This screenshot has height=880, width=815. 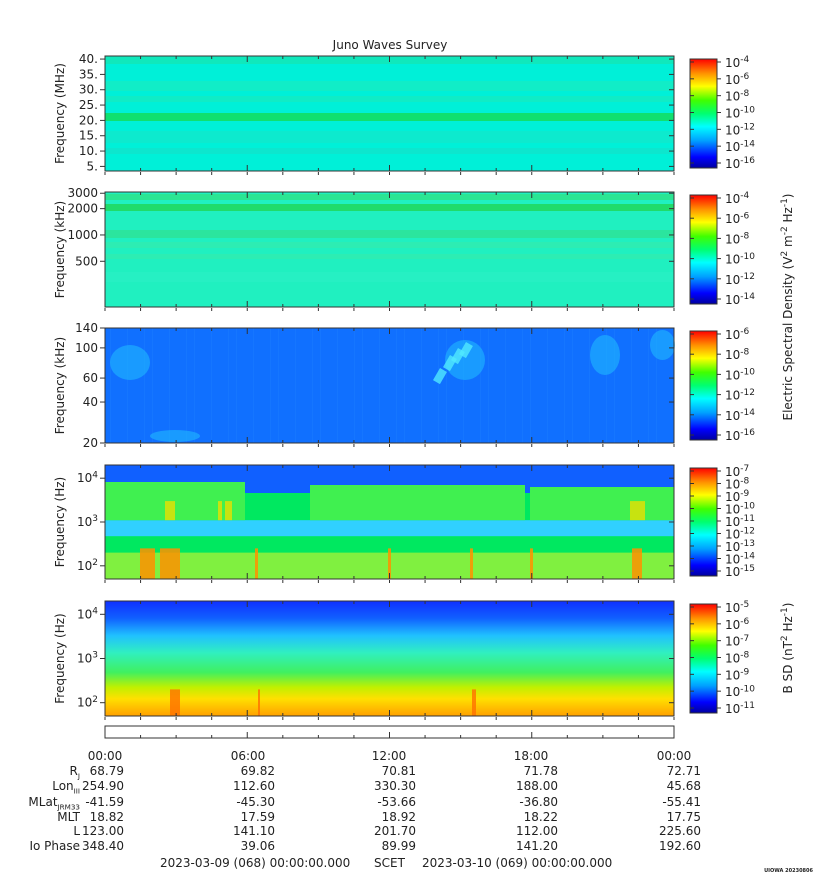 What do you see at coordinates (537, 846) in the screenshot?
I see `ephemeris-value: 141.20` at bounding box center [537, 846].